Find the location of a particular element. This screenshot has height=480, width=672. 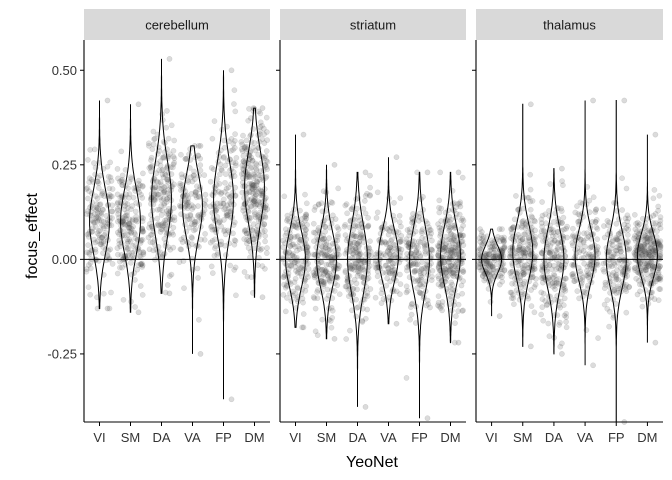

x-tick-label: SM is located at coordinates (523, 437).